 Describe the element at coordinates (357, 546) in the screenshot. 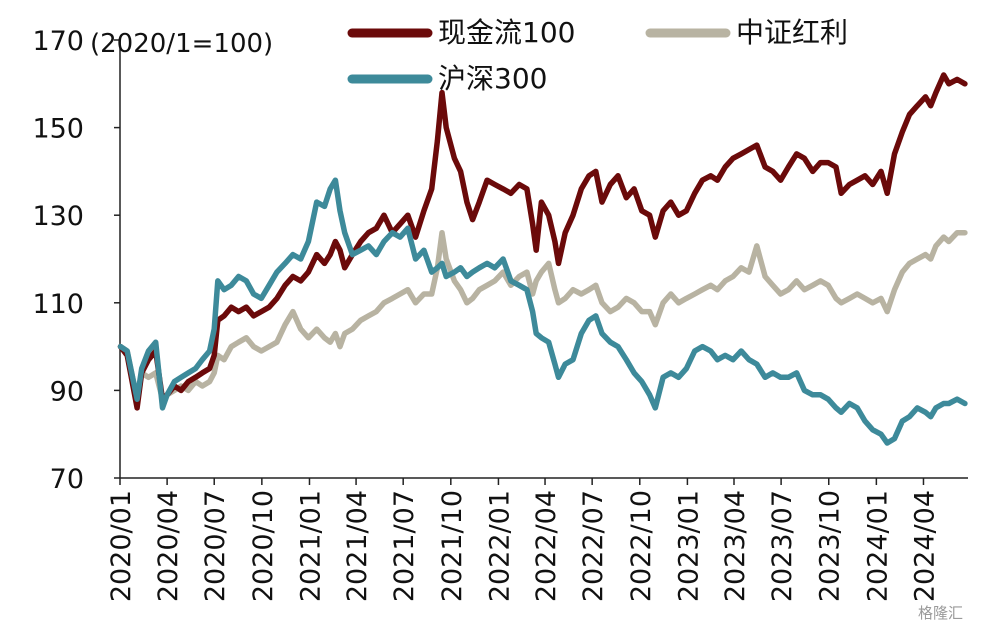

I see `x-tick-label: 2021/04` at that location.